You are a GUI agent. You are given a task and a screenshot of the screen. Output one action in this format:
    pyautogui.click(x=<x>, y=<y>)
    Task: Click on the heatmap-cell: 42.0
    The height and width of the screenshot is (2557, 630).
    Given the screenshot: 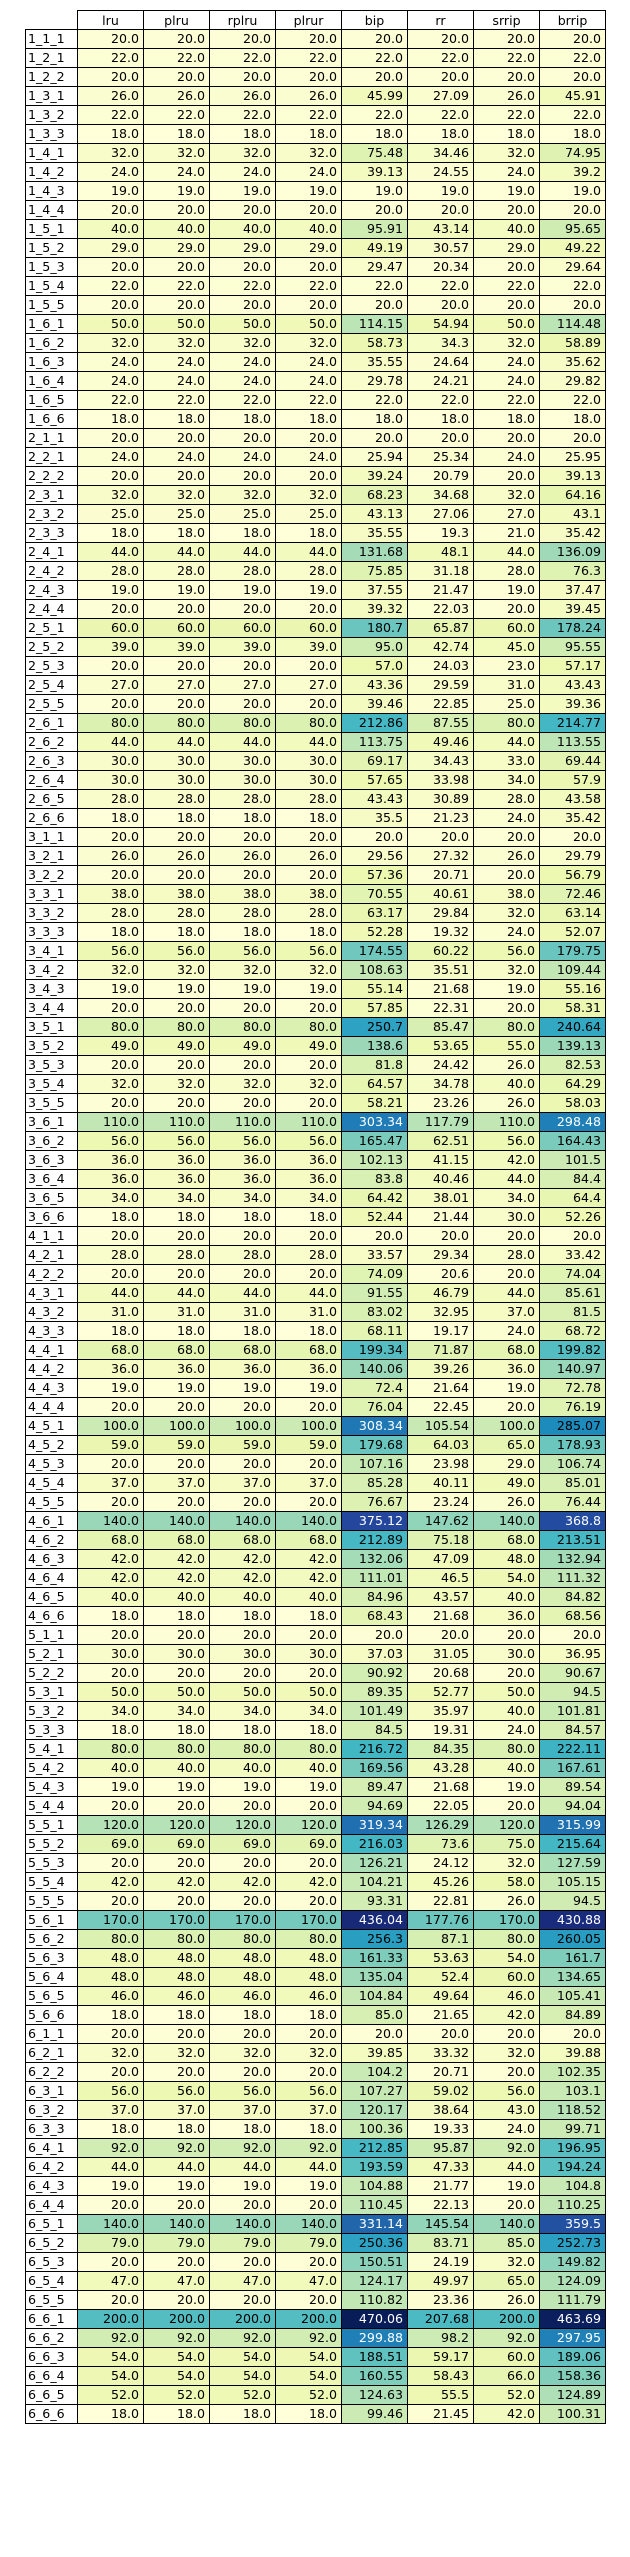 What is the action you would take?
    pyautogui.click(x=110, y=1578)
    